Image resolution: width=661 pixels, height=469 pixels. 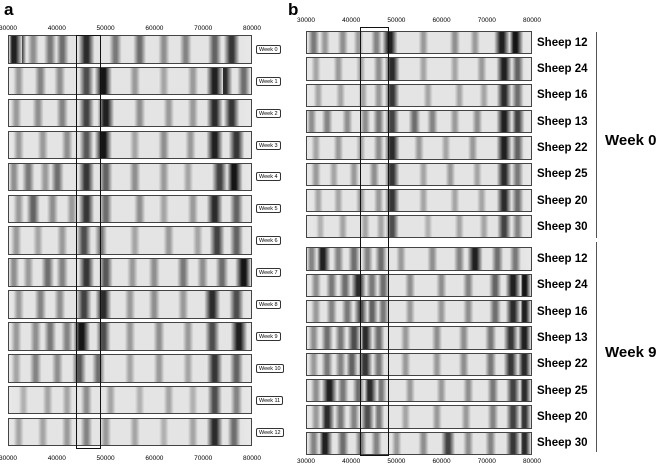 I want to click on panel-b-bottom-axis-tick: 30000, so click(x=306, y=461).